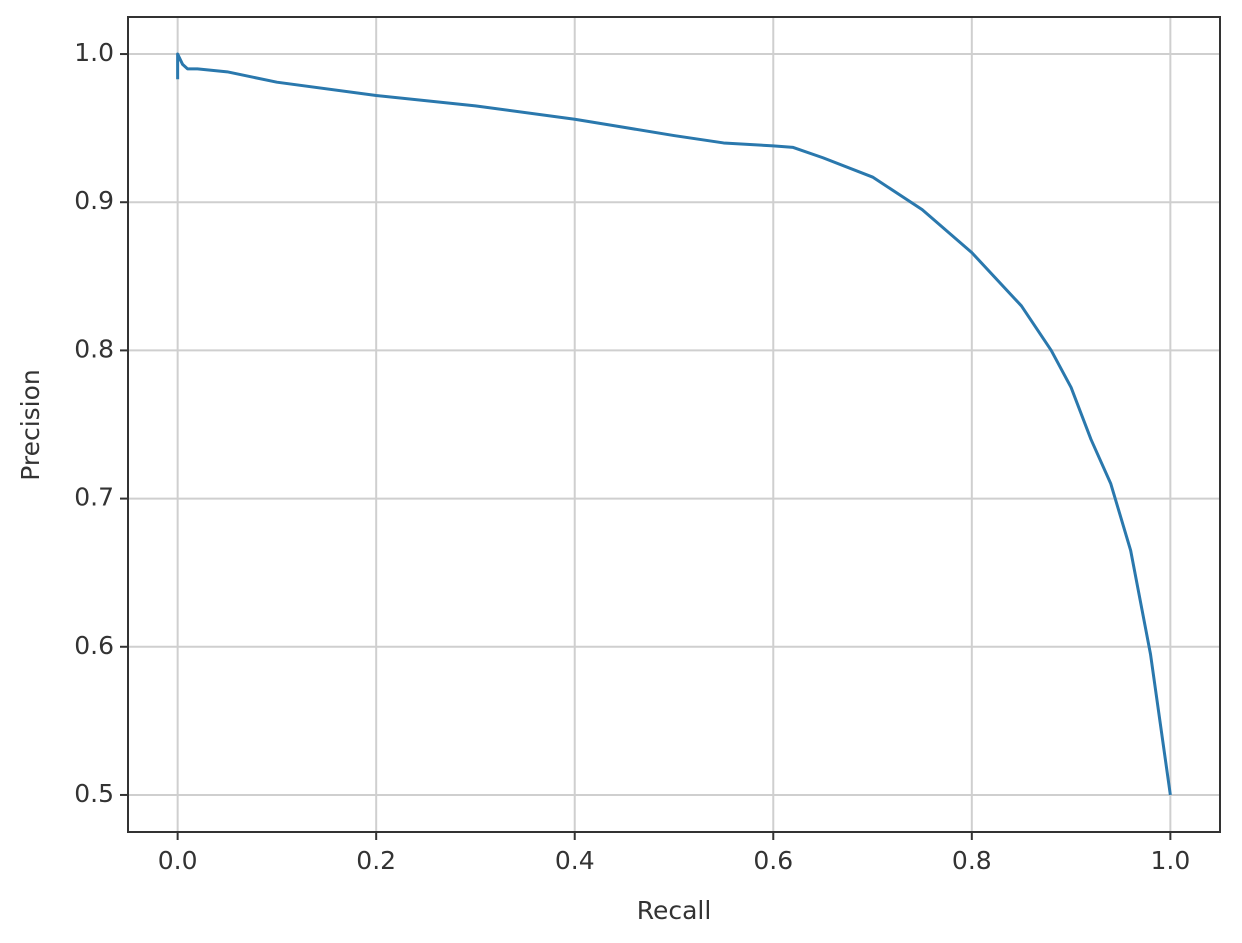 This screenshot has width=1242, height=943. Describe the element at coordinates (94, 348) in the screenshot. I see `y-tick-label: 0.8` at that location.